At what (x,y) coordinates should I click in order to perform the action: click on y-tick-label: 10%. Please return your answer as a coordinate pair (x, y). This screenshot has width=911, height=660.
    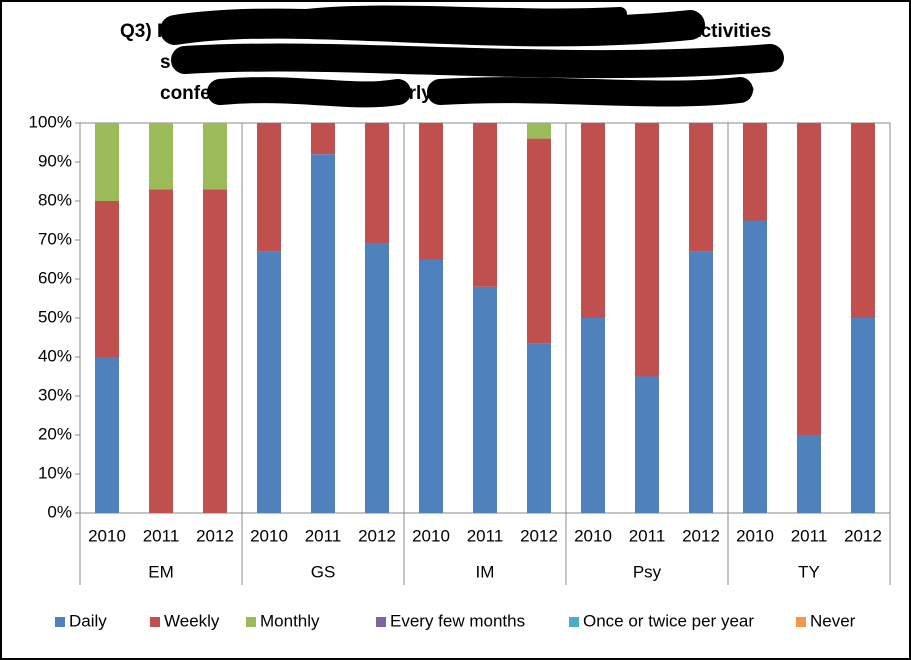
    Looking at the image, I should click on (55, 472).